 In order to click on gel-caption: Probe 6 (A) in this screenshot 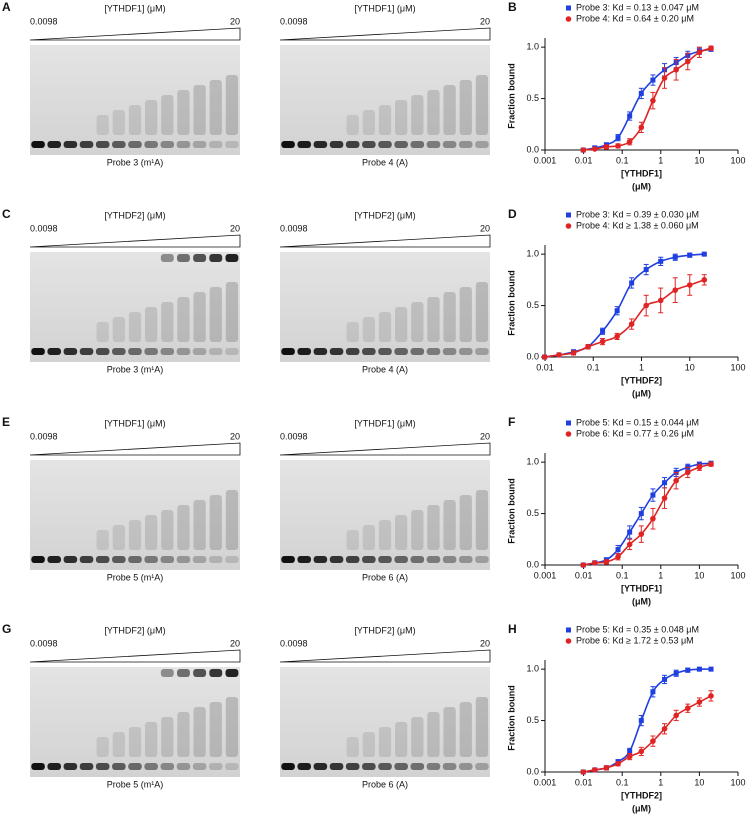, I will do `click(385, 577)`.